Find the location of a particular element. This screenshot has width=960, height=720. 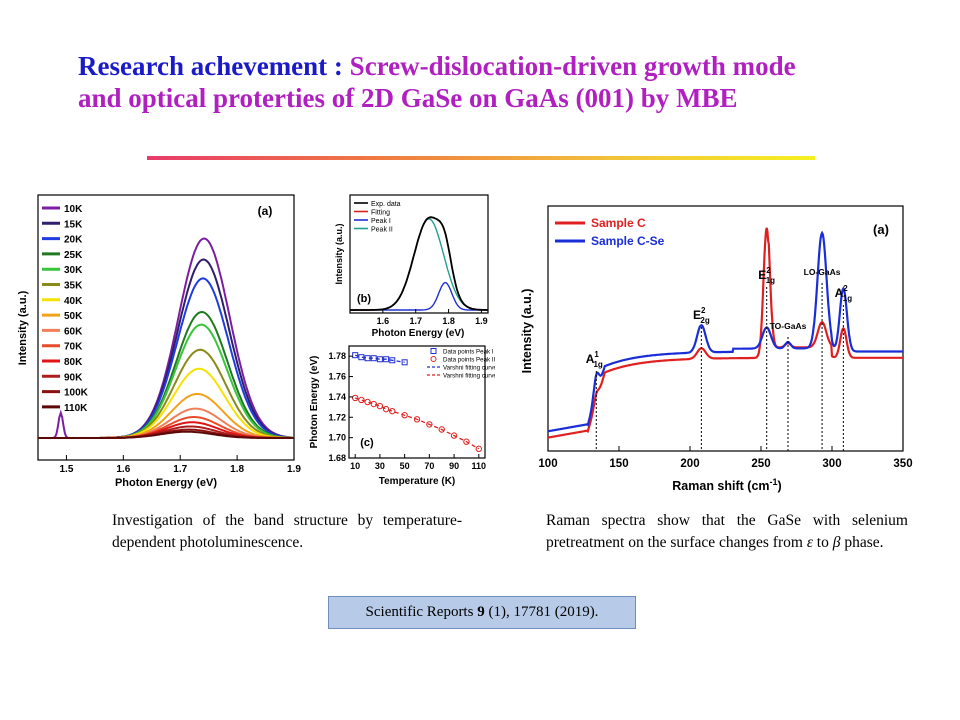

peak-annotation: A2 1g is located at coordinates (844, 293).